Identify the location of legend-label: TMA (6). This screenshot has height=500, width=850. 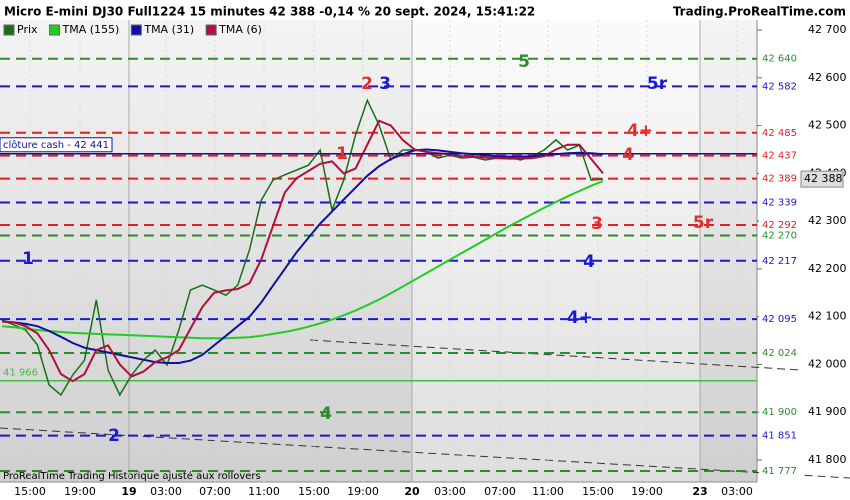
(240, 29).